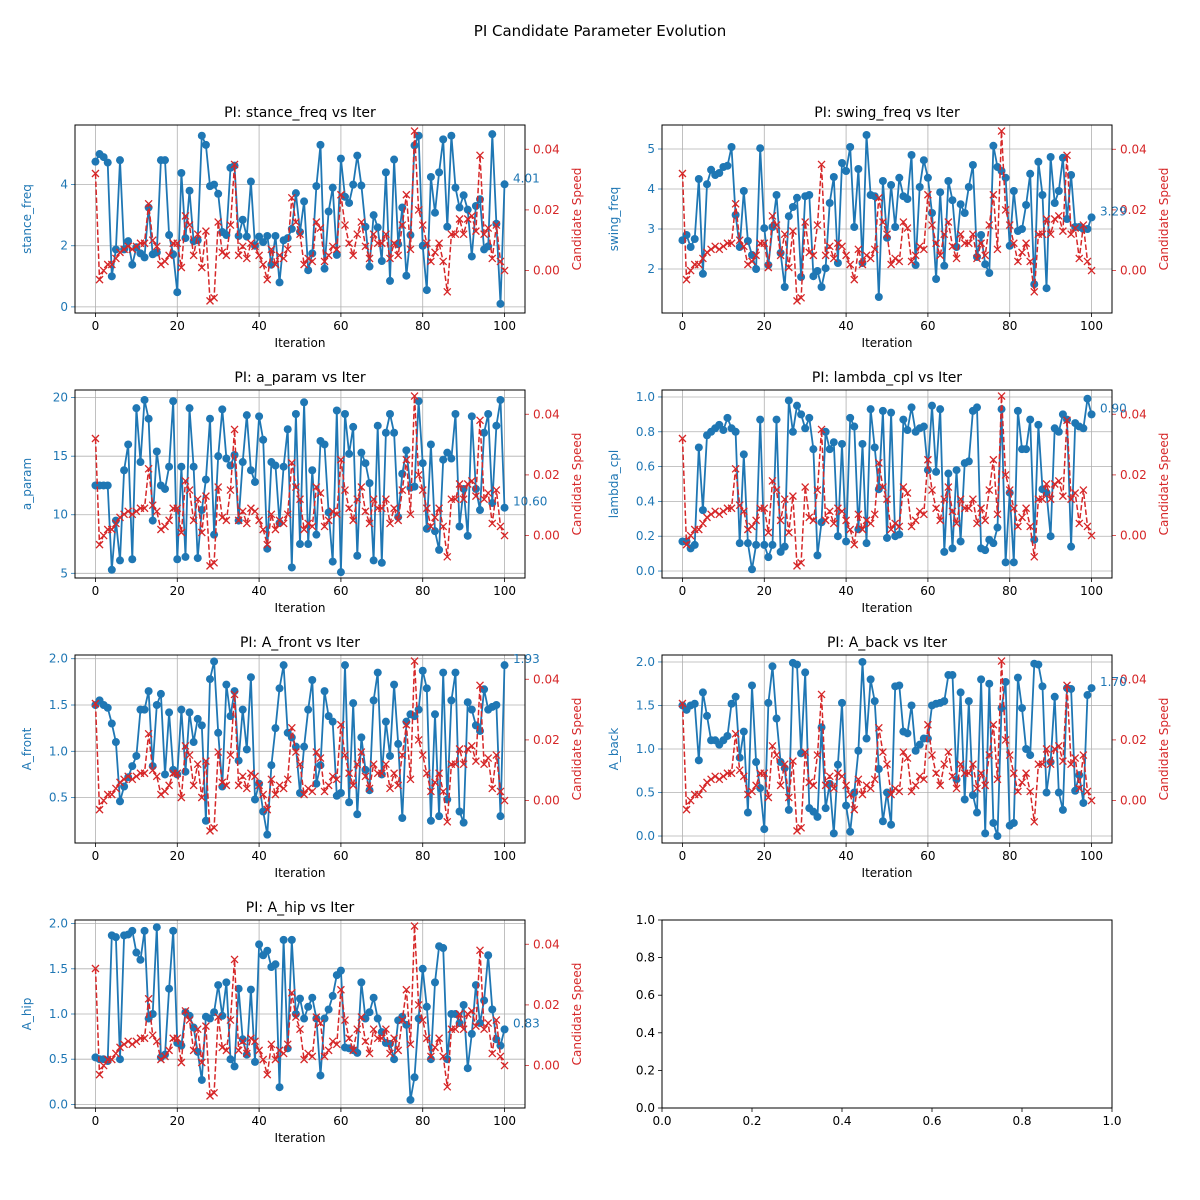 The height and width of the screenshot is (1200, 1200). What do you see at coordinates (300, 343) in the screenshot?
I see `x-axis-label: Iteration` at bounding box center [300, 343].